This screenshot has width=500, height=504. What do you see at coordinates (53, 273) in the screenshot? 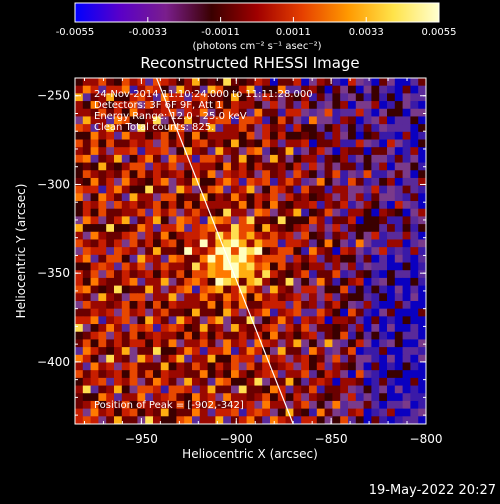
I see `y-tick-label: −350` at bounding box center [53, 273].